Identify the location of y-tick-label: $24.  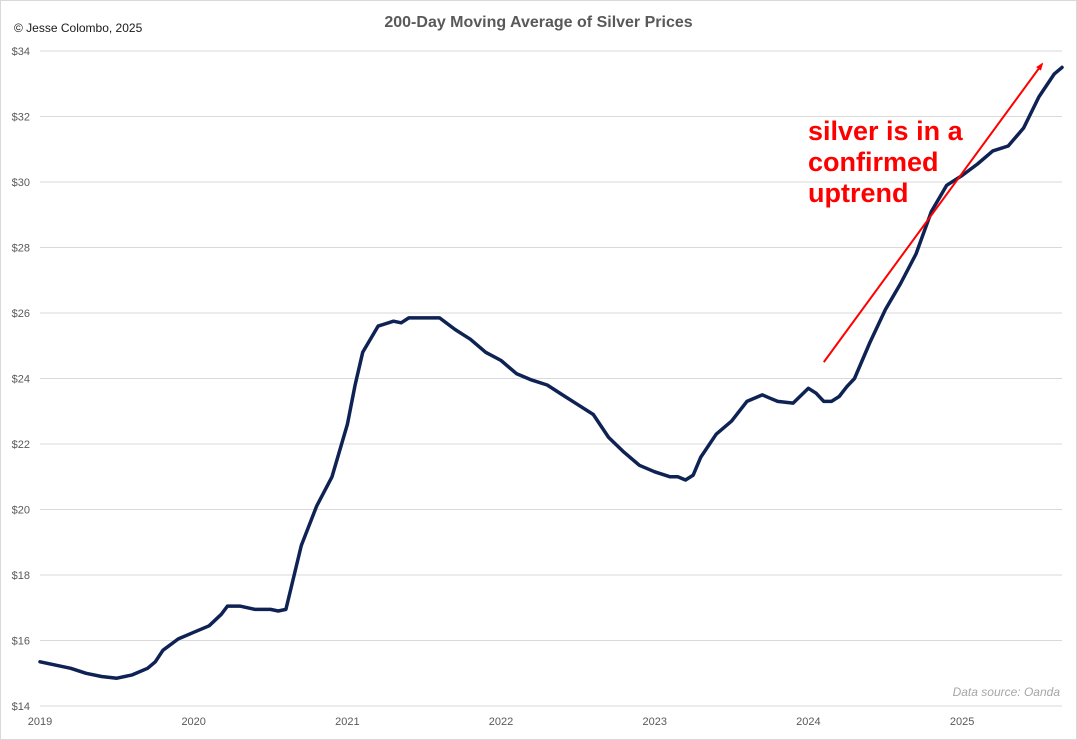
(21, 380).